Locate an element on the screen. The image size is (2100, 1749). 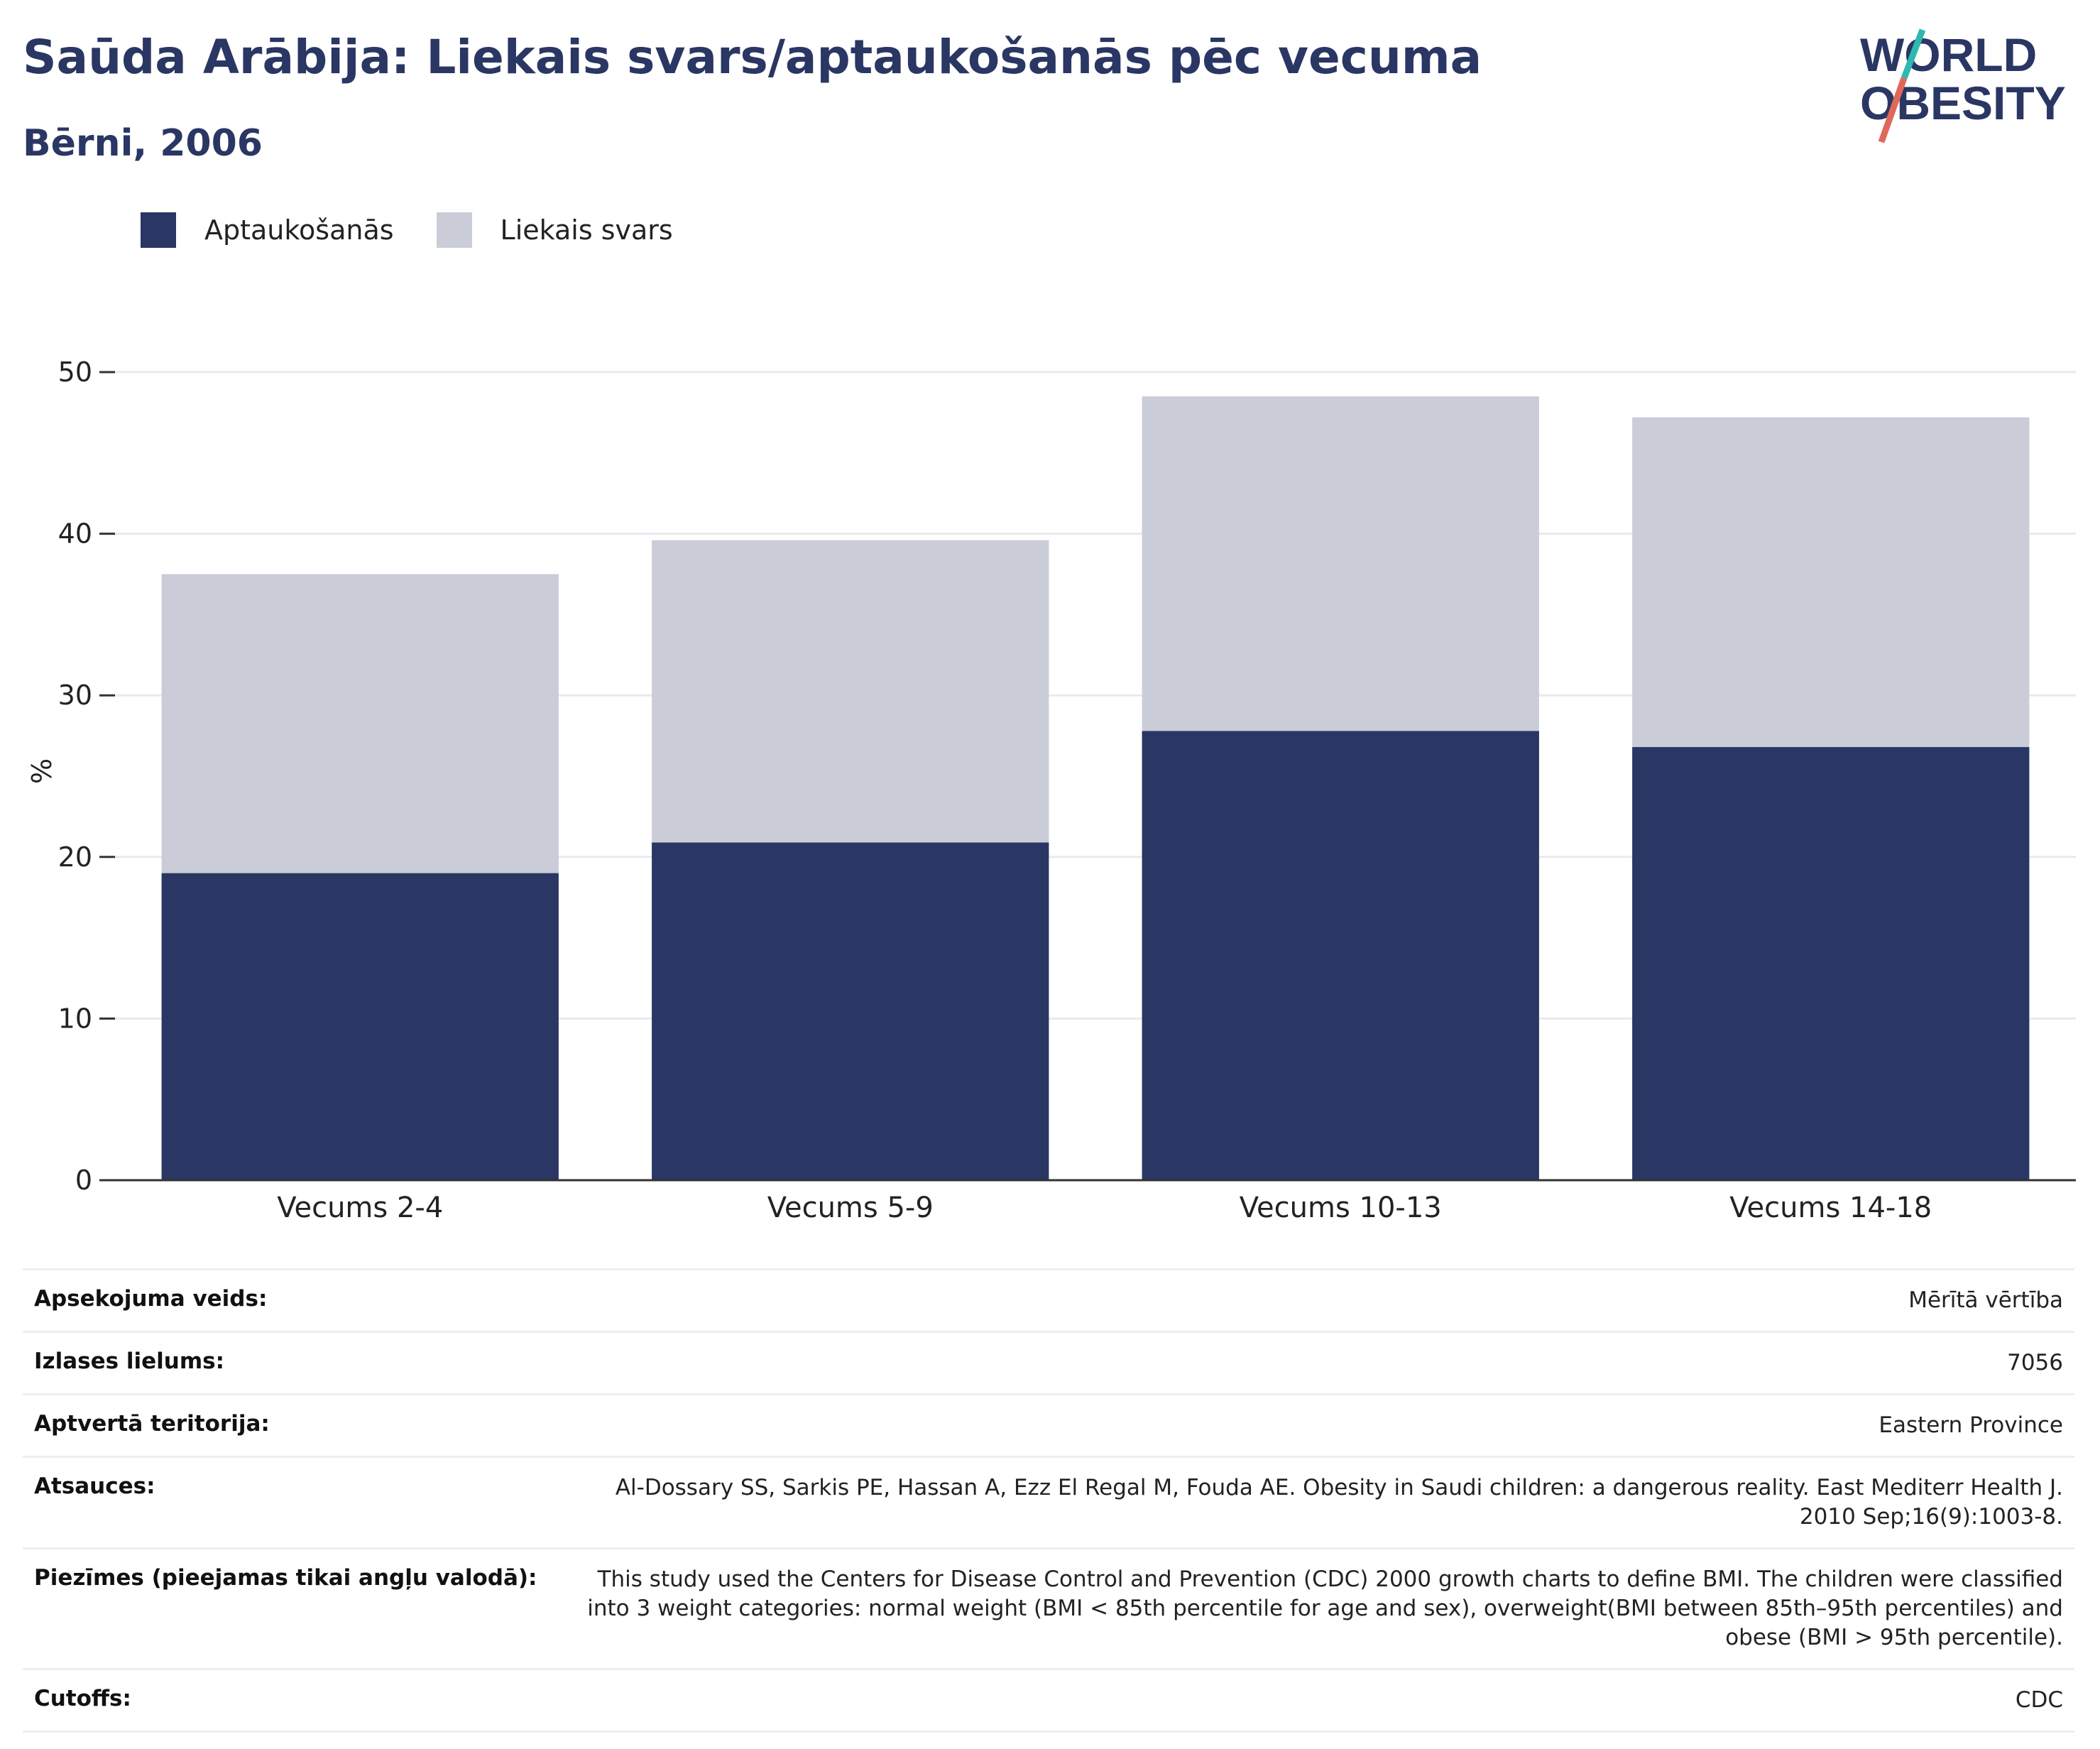
y-tick-label: 40 is located at coordinates (75, 534).